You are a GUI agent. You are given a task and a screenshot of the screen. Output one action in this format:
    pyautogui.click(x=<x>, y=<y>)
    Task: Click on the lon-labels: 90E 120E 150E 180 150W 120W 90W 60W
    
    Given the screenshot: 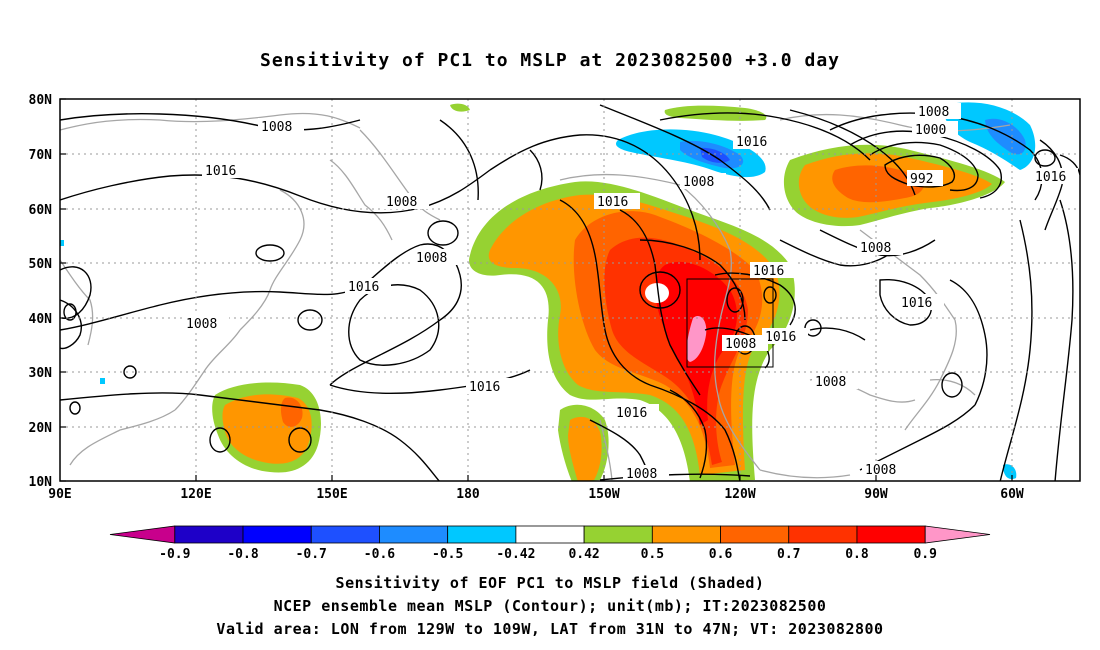 What is the action you would take?
    pyautogui.click(x=536, y=494)
    